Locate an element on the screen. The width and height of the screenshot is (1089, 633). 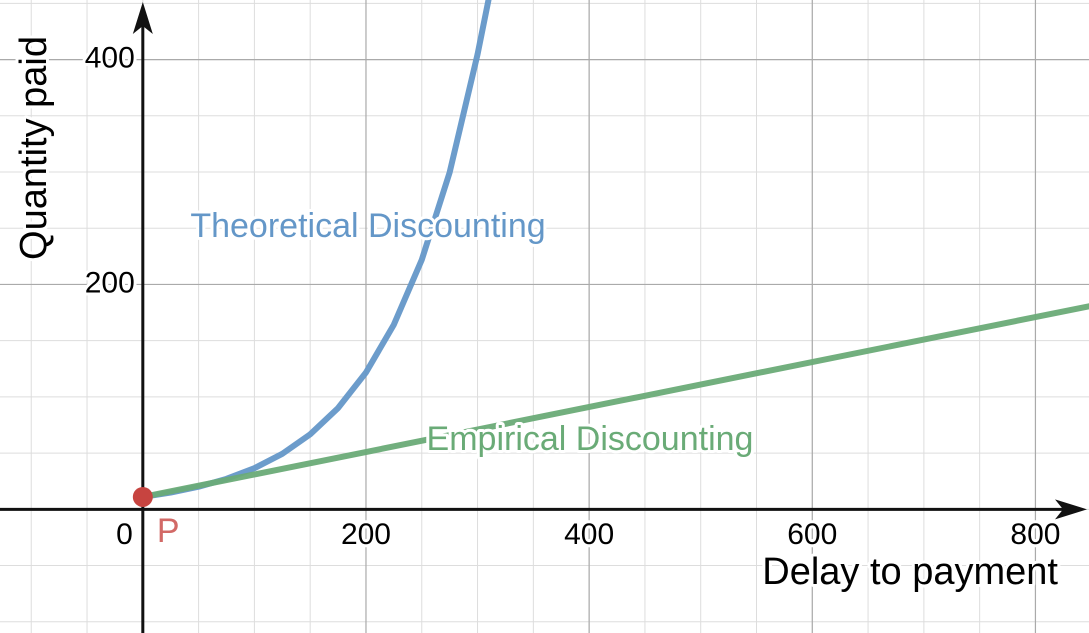
x-axis-arrow is located at coordinates (1071, 509).